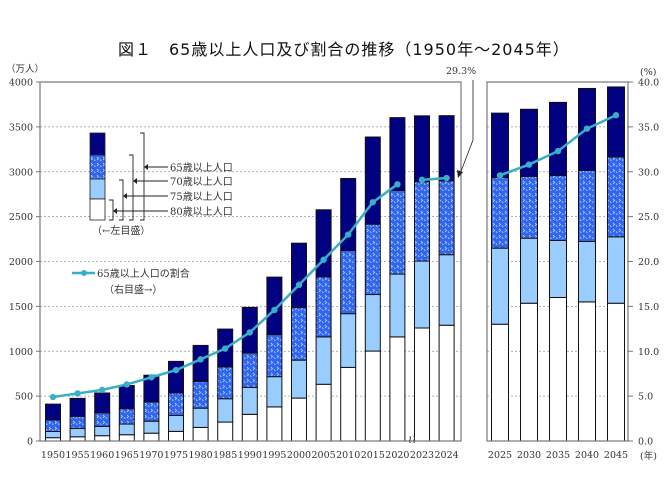  What do you see at coordinates (397, 305) in the screenshot?
I see `bar-2020-75plus` at bounding box center [397, 305].